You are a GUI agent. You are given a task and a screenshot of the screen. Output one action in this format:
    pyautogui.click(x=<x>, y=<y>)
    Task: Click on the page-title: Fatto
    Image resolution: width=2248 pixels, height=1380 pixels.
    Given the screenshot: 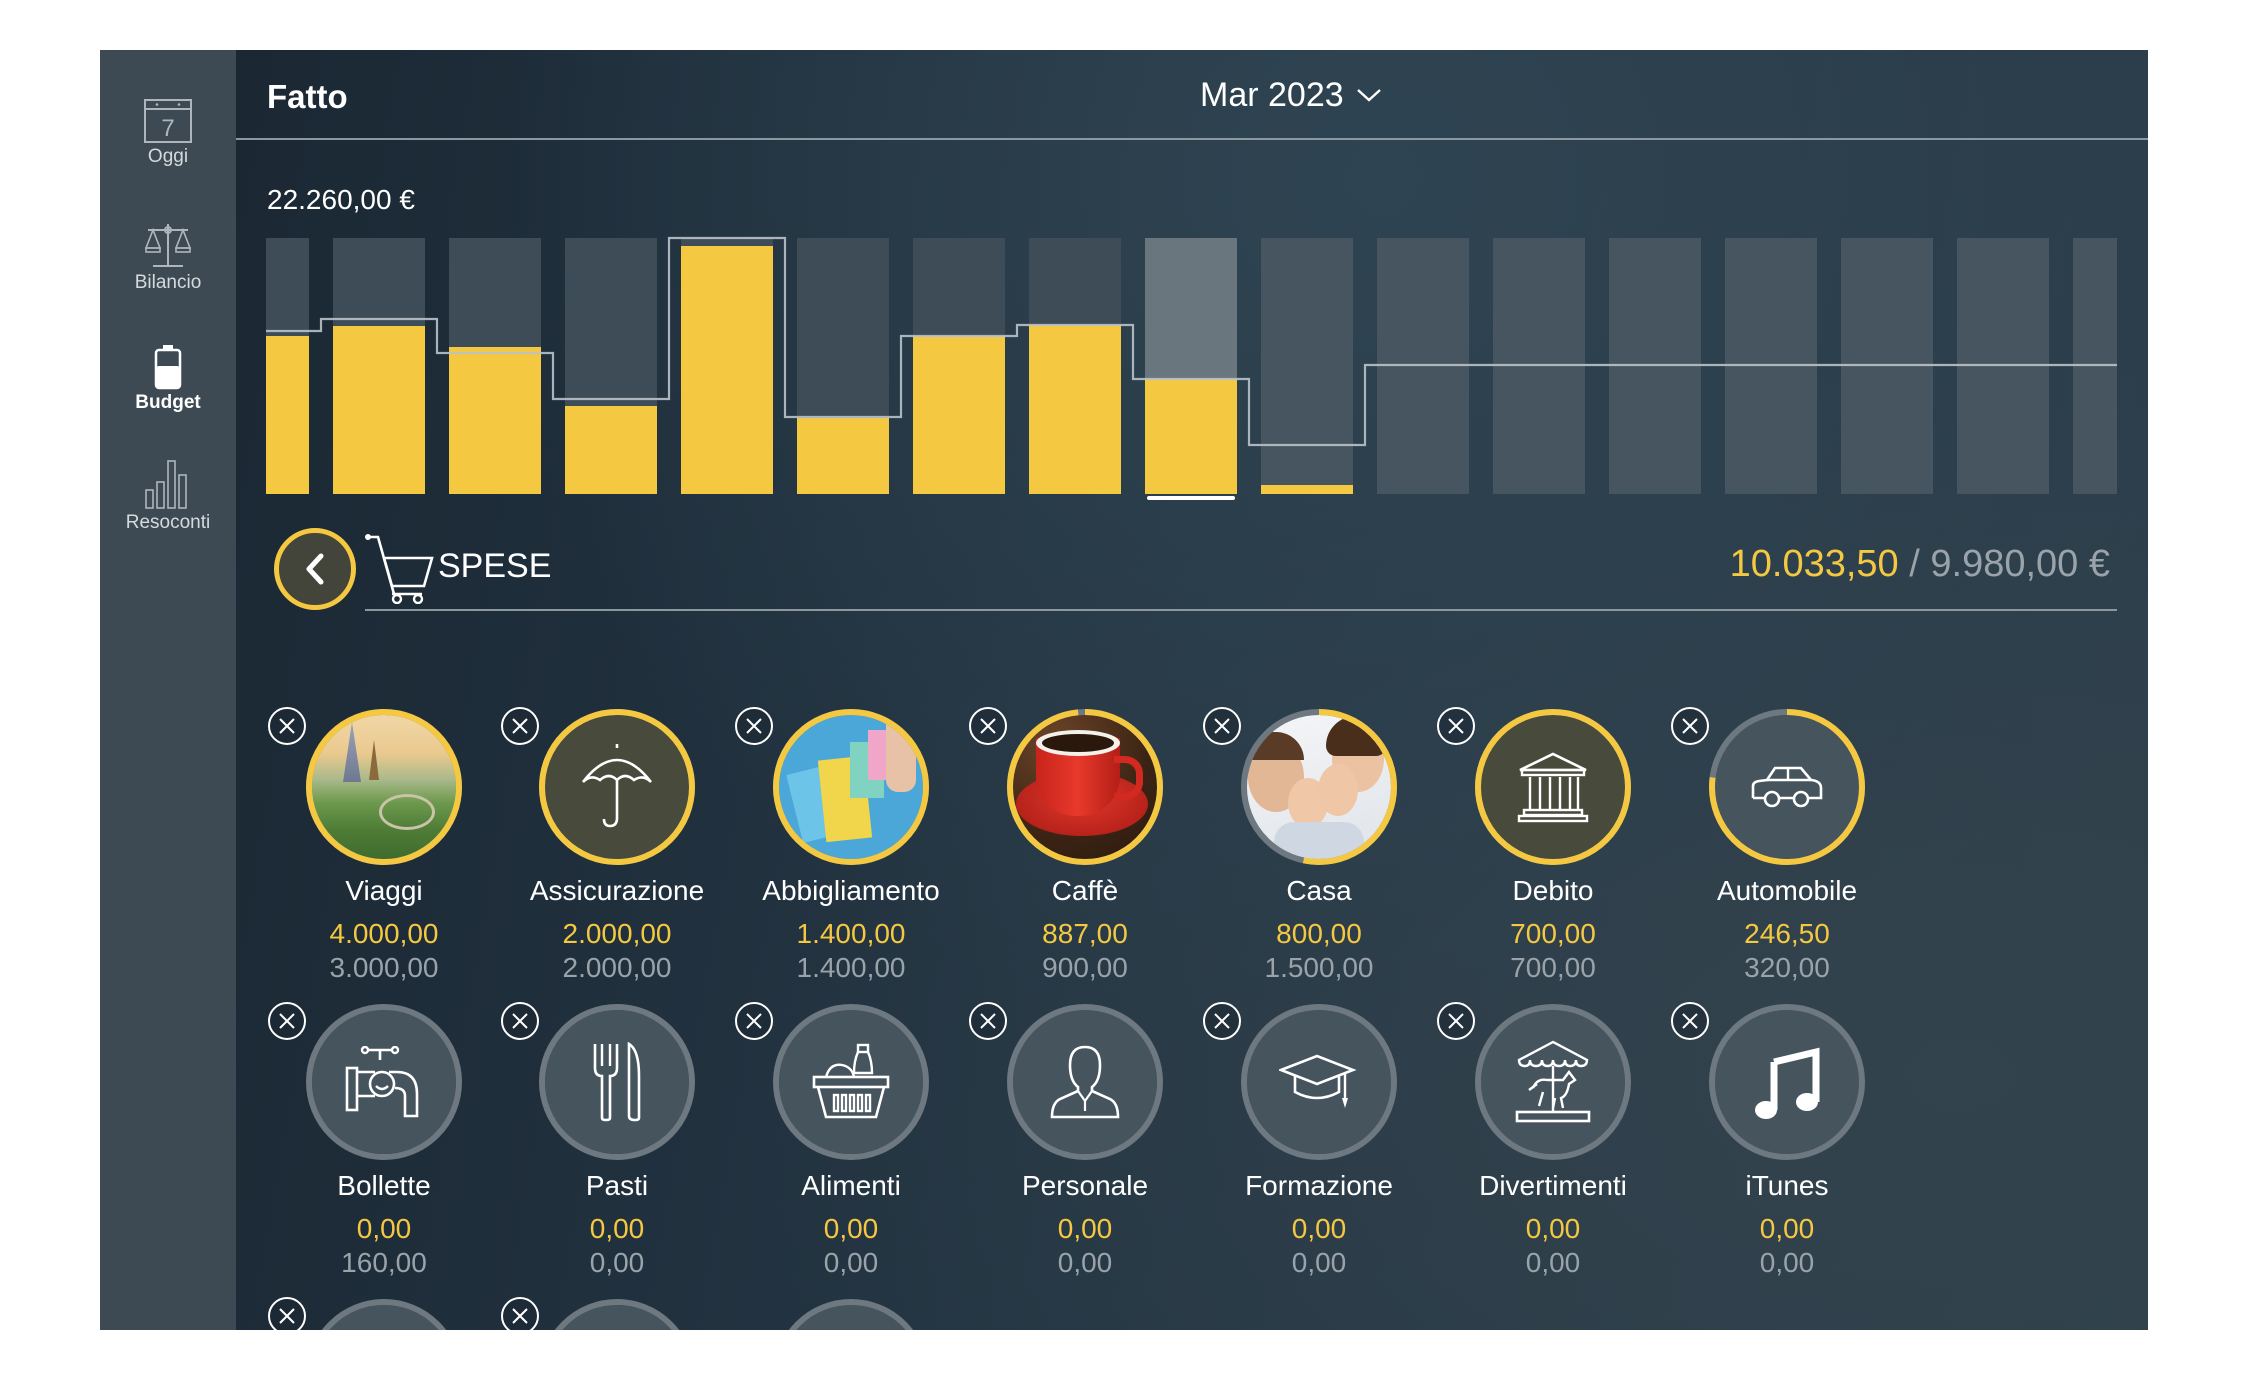 What is the action you would take?
    pyautogui.click(x=307, y=96)
    